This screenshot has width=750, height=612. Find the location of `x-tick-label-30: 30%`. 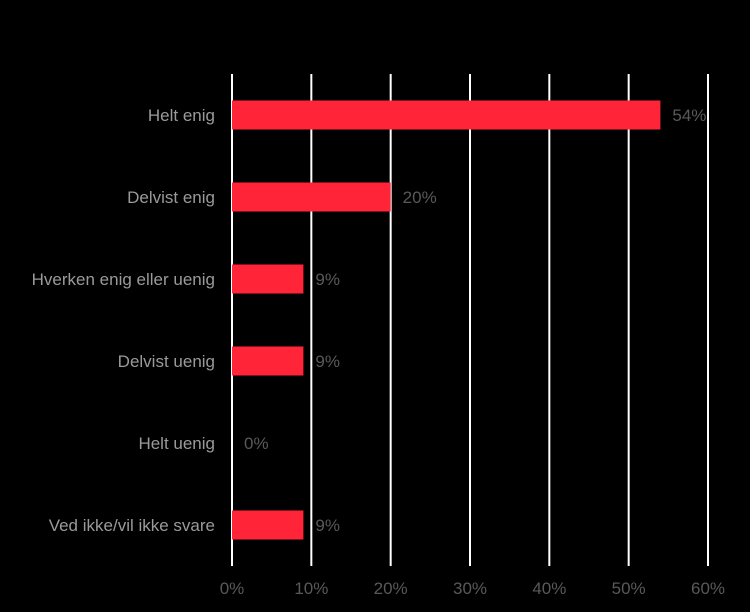

x-tick-label-30: 30% is located at coordinates (470, 588).